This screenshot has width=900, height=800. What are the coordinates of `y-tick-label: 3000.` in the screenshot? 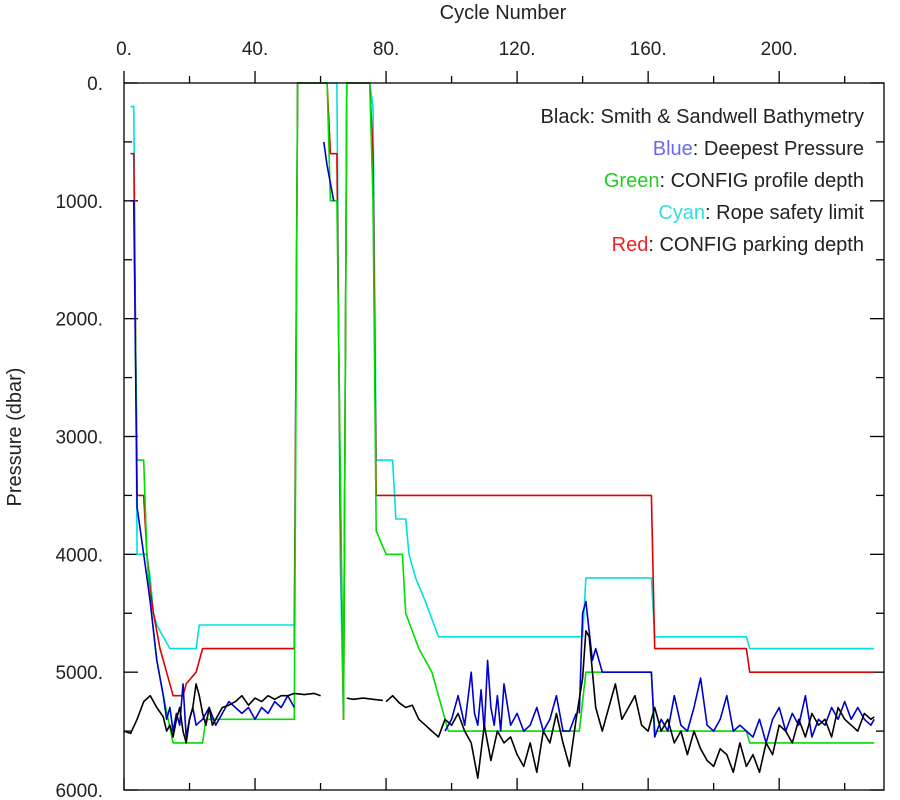 It's located at (79, 438).